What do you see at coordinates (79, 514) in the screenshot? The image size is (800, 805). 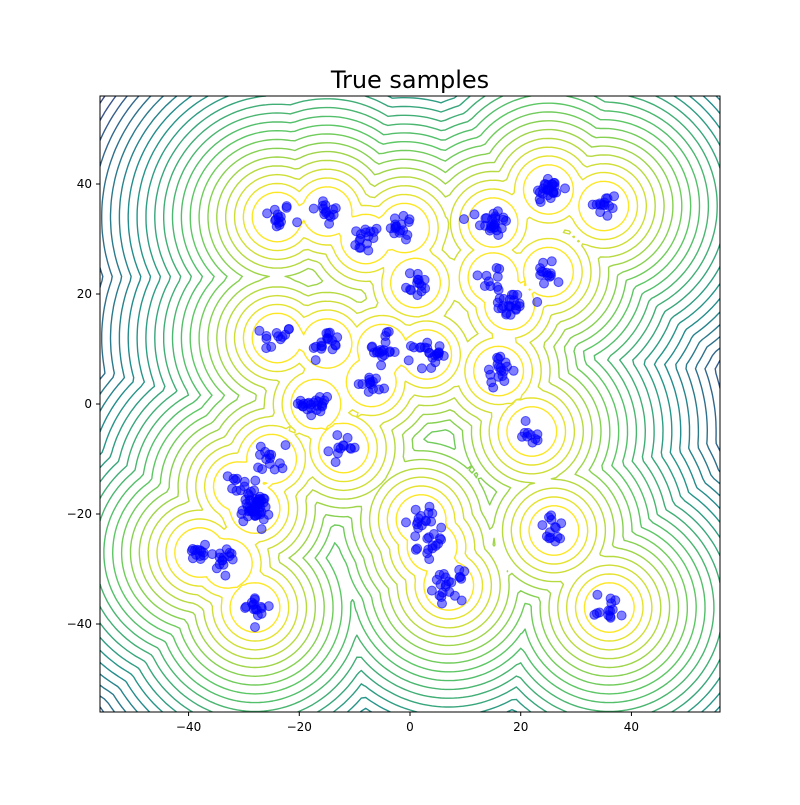 I see `y-tick-label: −20` at bounding box center [79, 514].